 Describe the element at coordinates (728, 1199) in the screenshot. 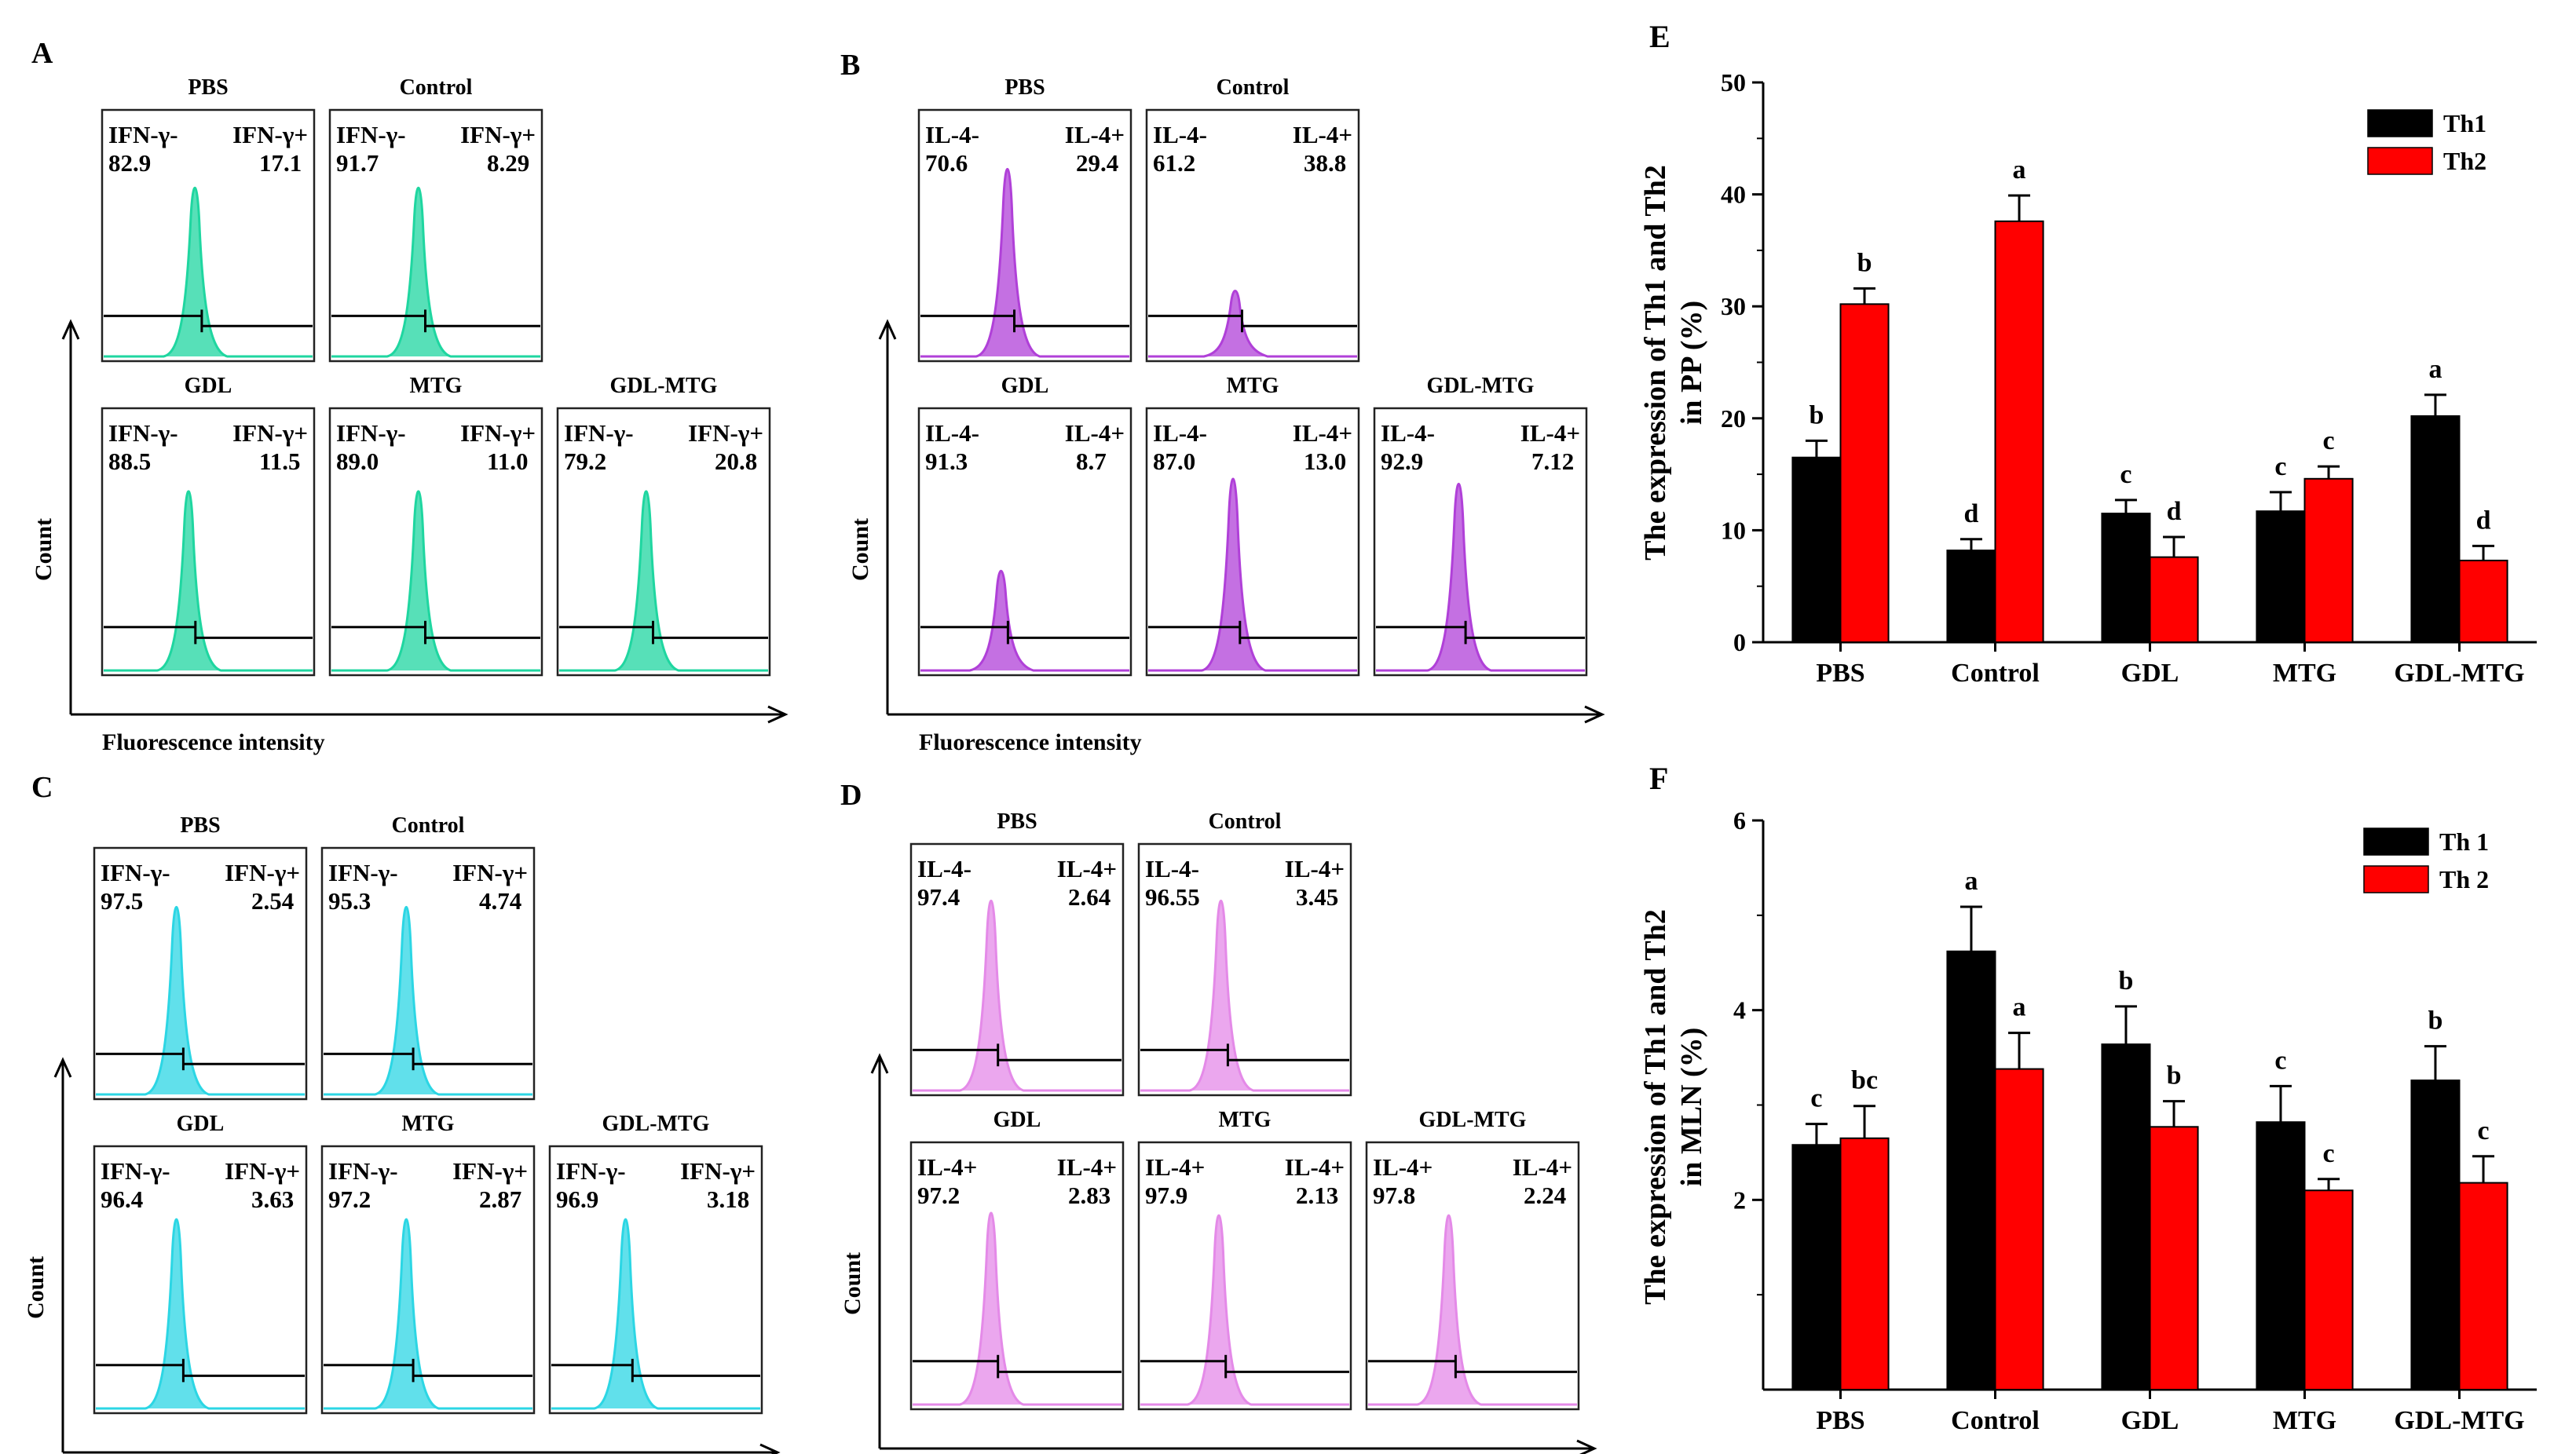

I see `positive-value: 3.18` at that location.